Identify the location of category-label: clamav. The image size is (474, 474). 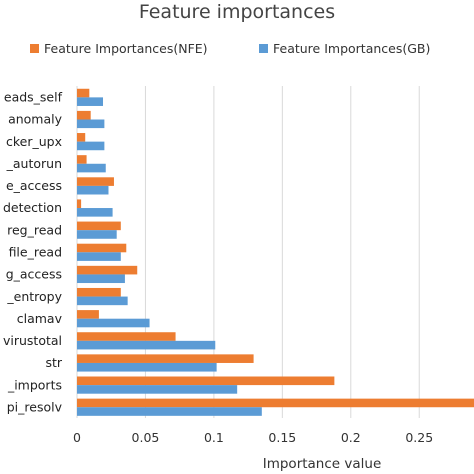
(40, 318).